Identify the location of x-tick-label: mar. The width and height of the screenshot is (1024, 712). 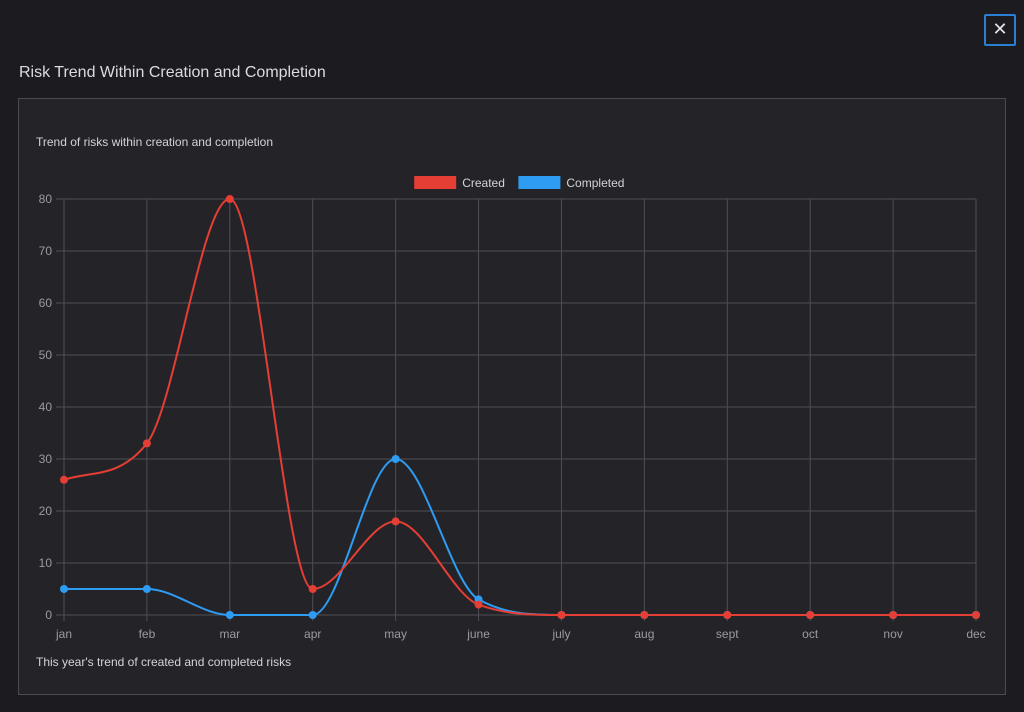
(229, 634).